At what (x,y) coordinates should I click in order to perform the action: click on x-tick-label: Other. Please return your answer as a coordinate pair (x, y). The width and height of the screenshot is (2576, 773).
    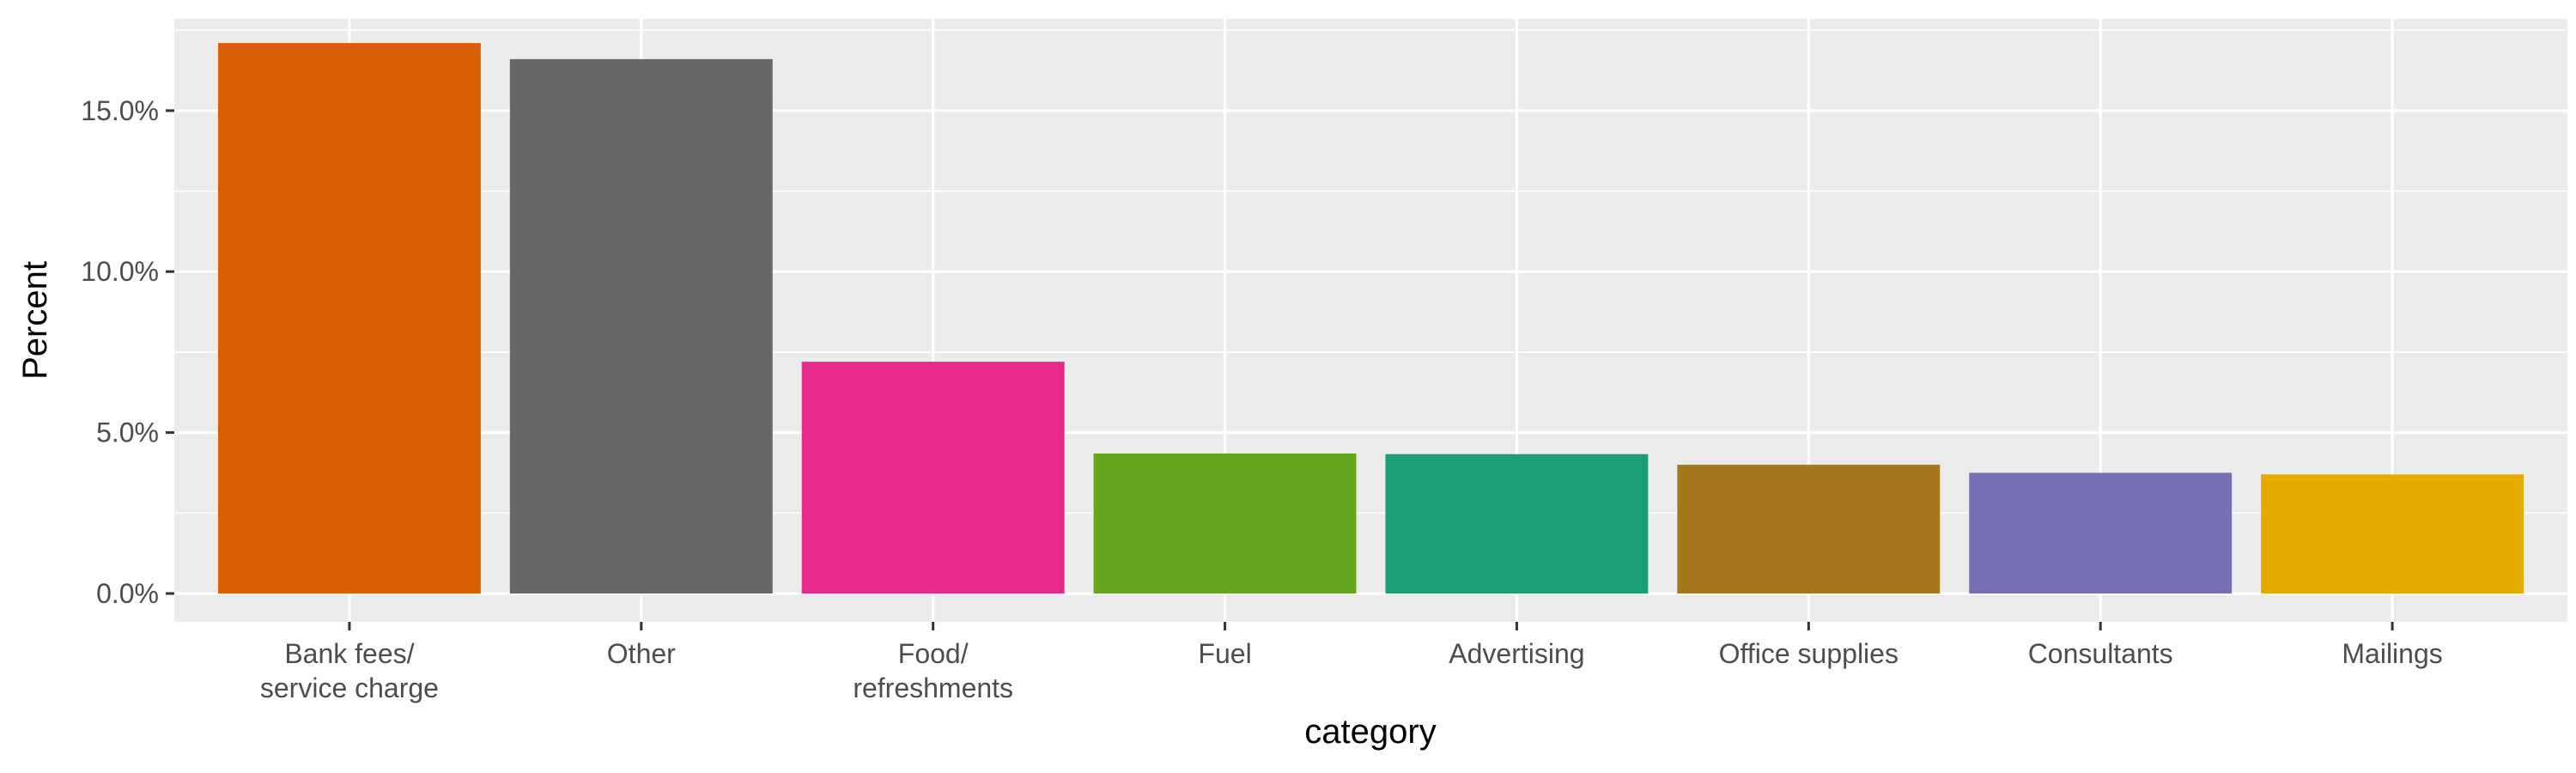
    Looking at the image, I should click on (641, 653).